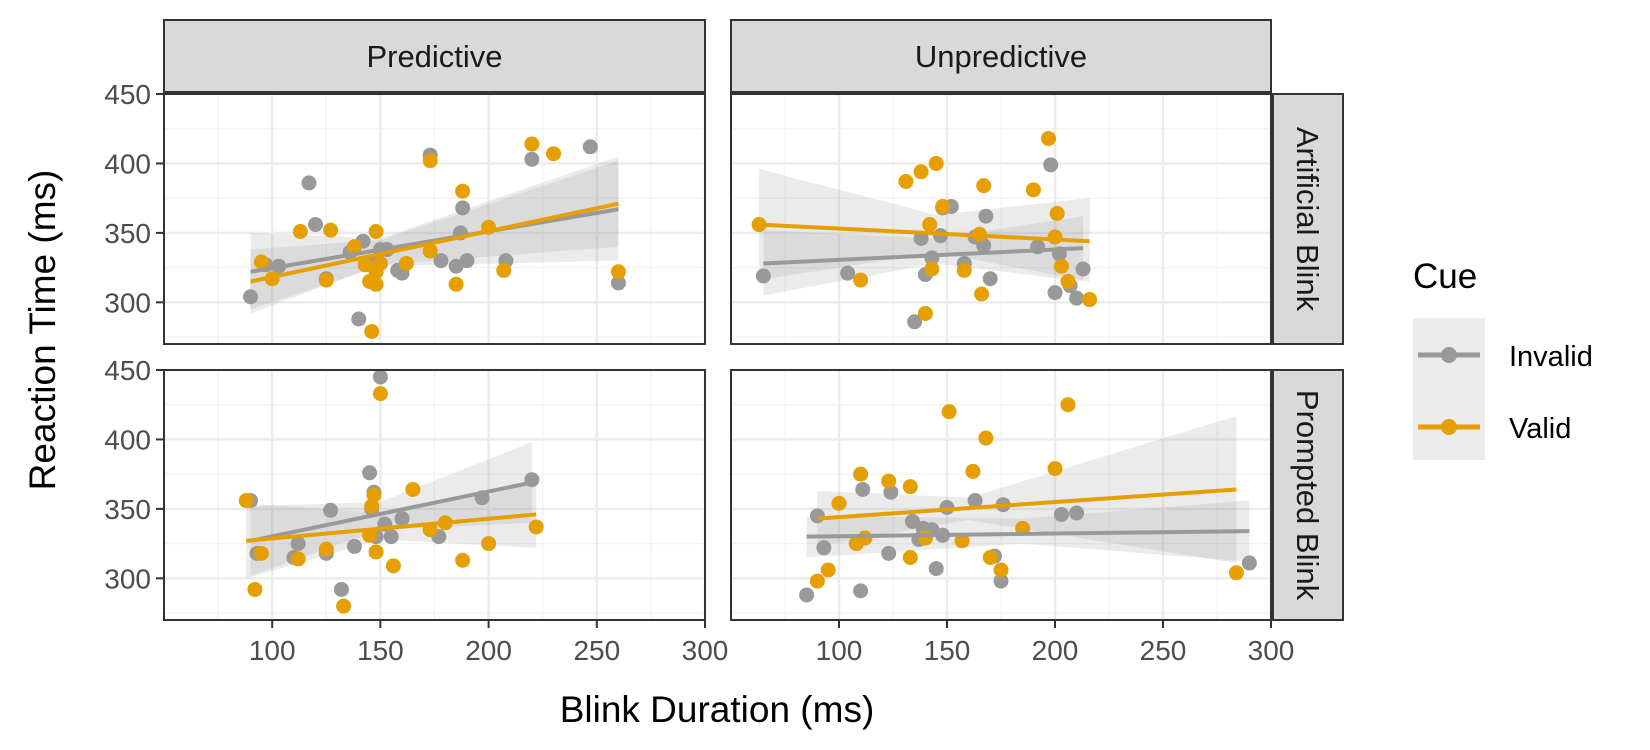 Image resolution: width=1650 pixels, height=750 pixels. What do you see at coordinates (1503, 358) in the screenshot?
I see `legend: Cue Invalid Valid` at bounding box center [1503, 358].